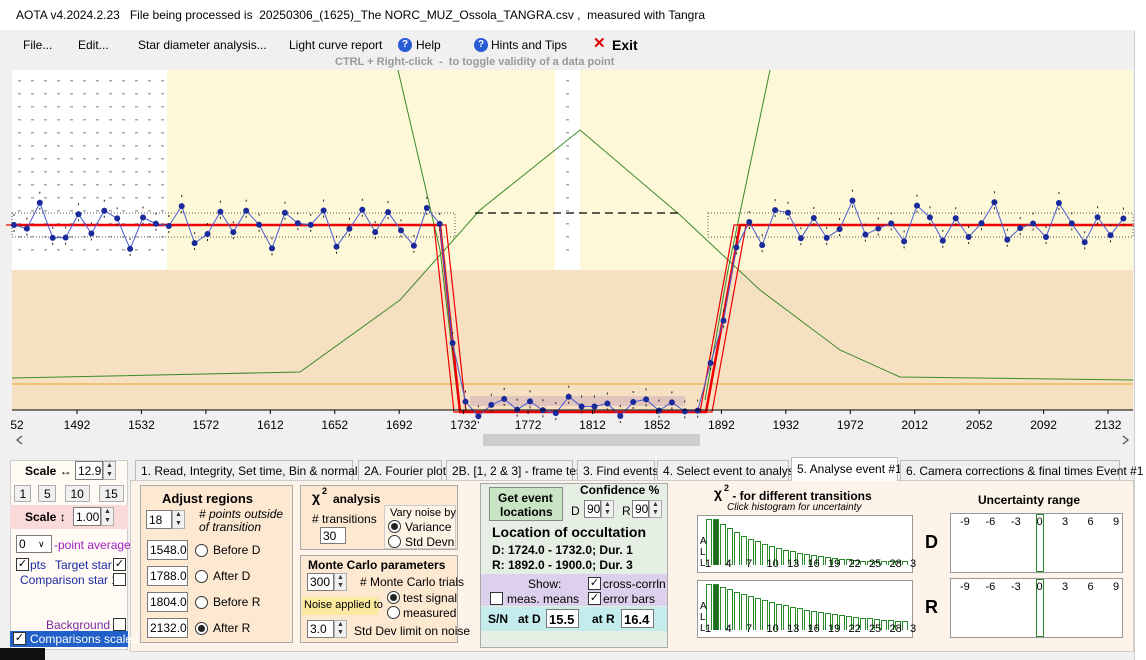 Image resolution: width=1146 pixels, height=660 pixels. What do you see at coordinates (529, 45) in the screenshot?
I see `menu-hints: Hints and Tips` at bounding box center [529, 45].